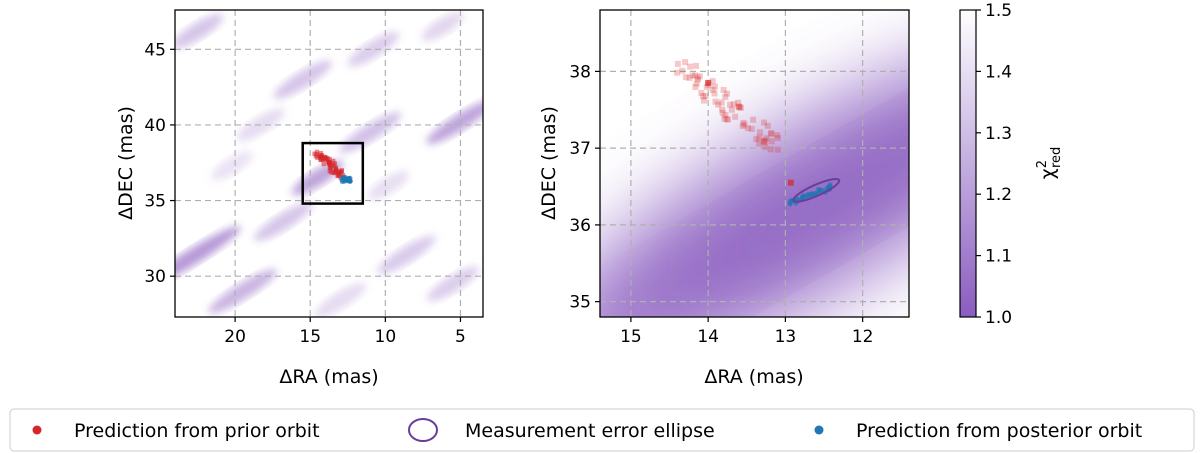 This screenshot has height=453, width=1200. Describe the element at coordinates (460, 337) in the screenshot. I see `x-tick-label: 5` at that location.